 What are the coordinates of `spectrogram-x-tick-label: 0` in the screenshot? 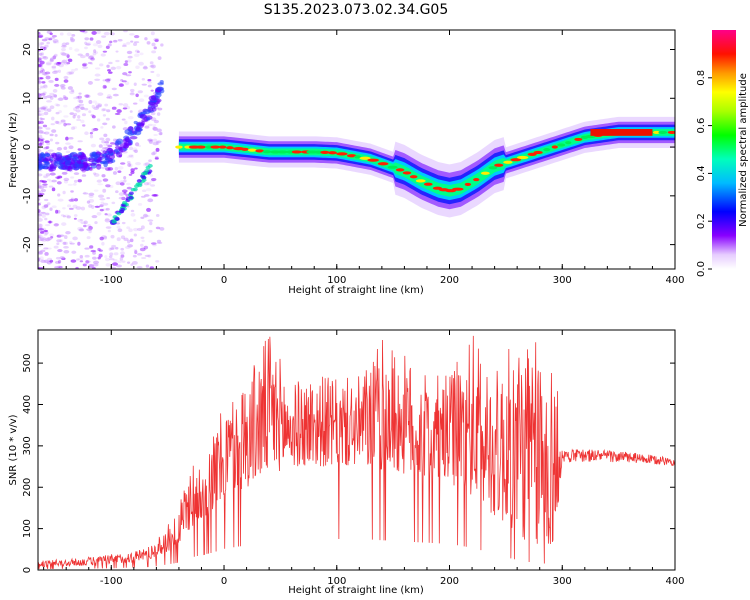 It's located at (224, 280).